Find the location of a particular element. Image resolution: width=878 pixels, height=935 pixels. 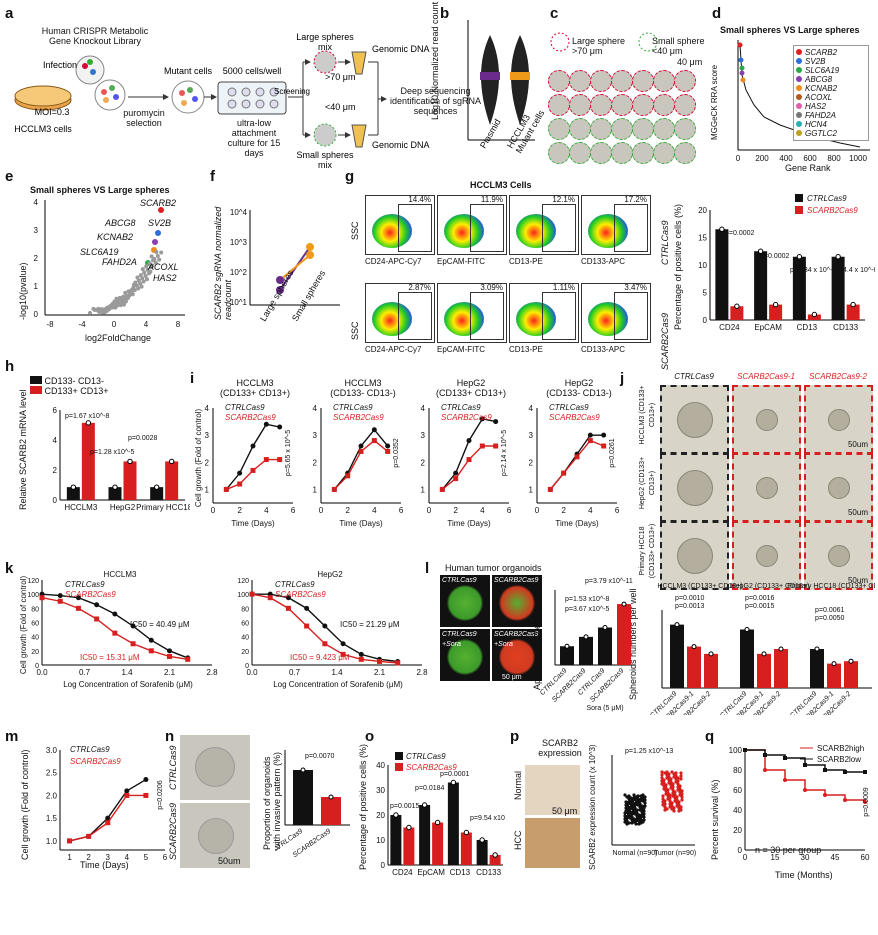

panel-c-sphere-grid is located at coordinates (623, 120).